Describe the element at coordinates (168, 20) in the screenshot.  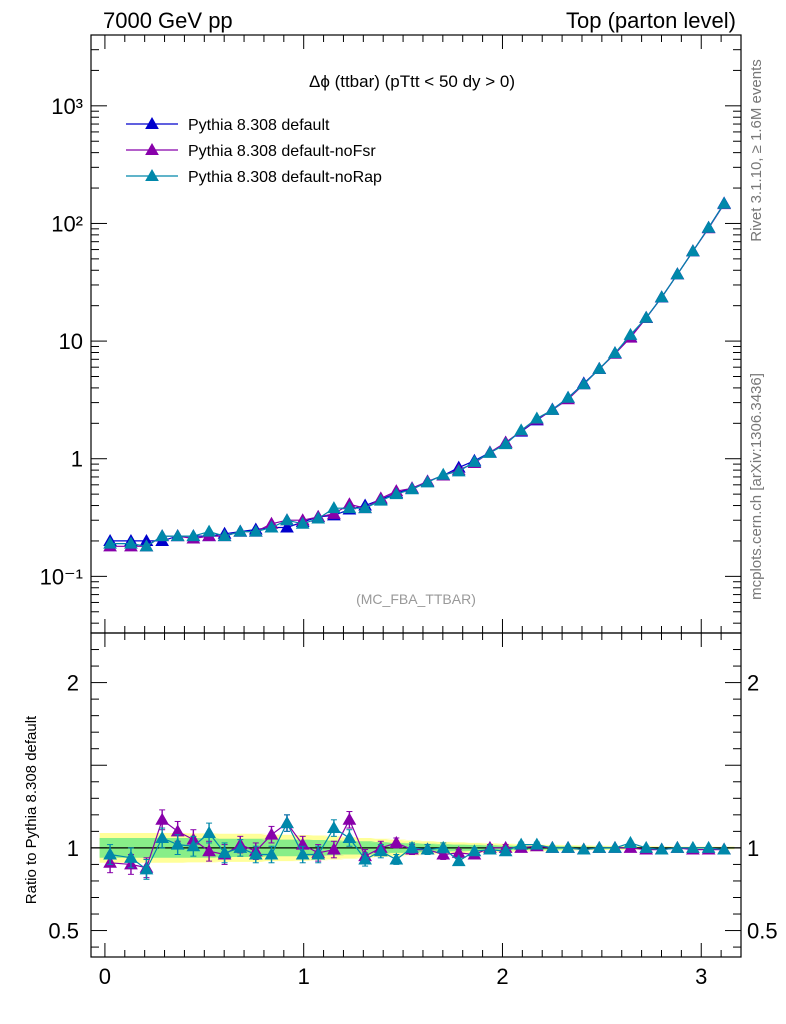
I see `header-process-label: 7000 GeV pp` at that location.